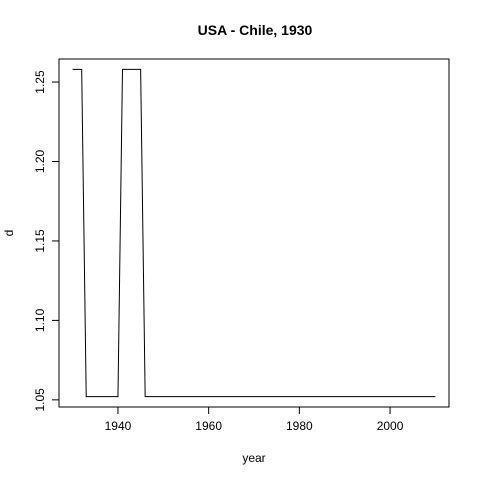  I want to click on x-tick-label: 2000, so click(390, 426).